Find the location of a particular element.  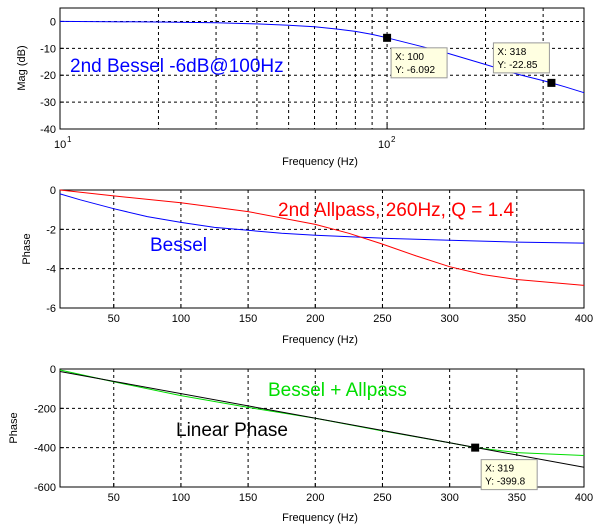

datatip-y: Y: -22.85 is located at coordinates (517, 65).